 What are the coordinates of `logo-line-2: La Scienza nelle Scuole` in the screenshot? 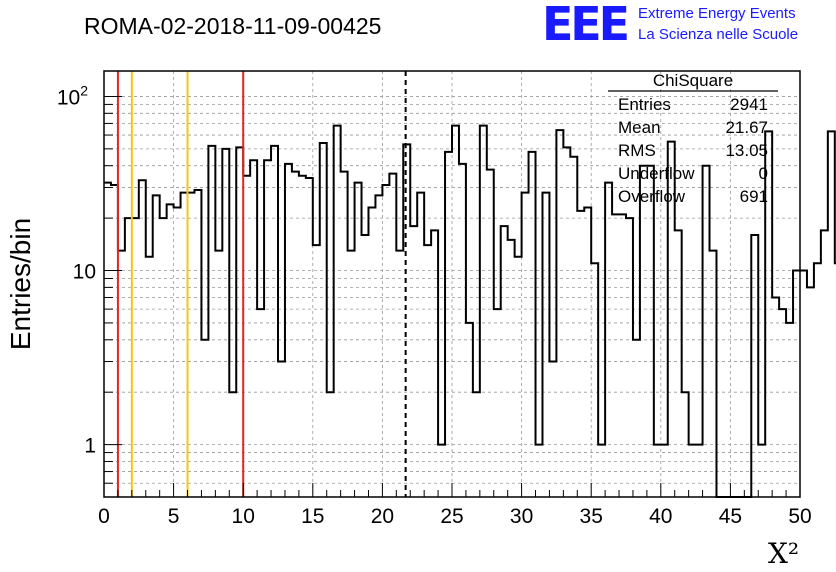 It's located at (718, 34).